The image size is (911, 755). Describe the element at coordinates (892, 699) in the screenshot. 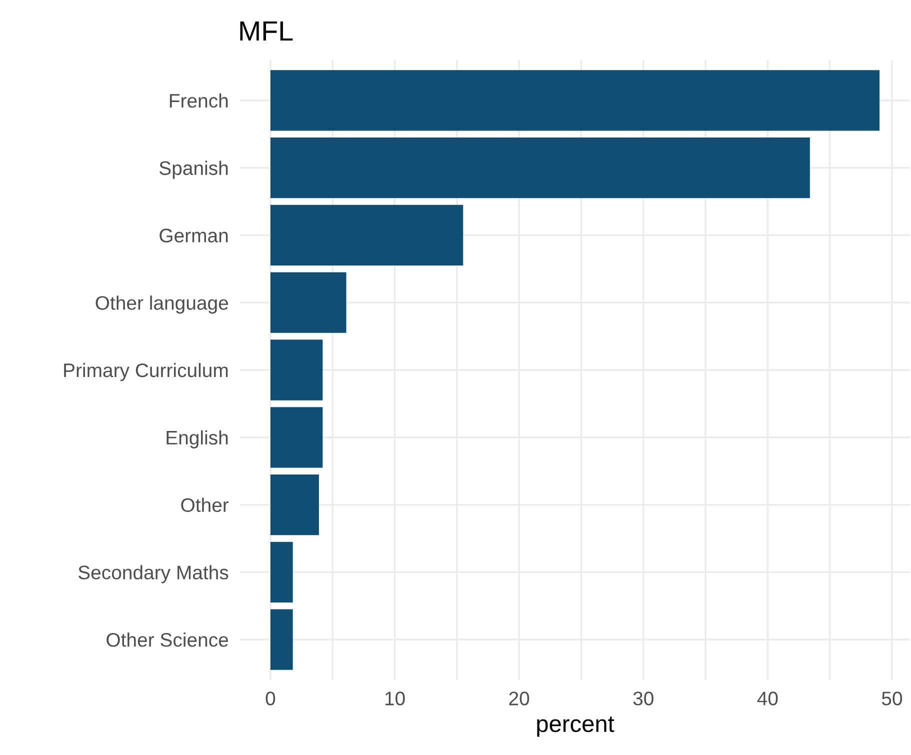

I see `x-tick-label: 50` at that location.